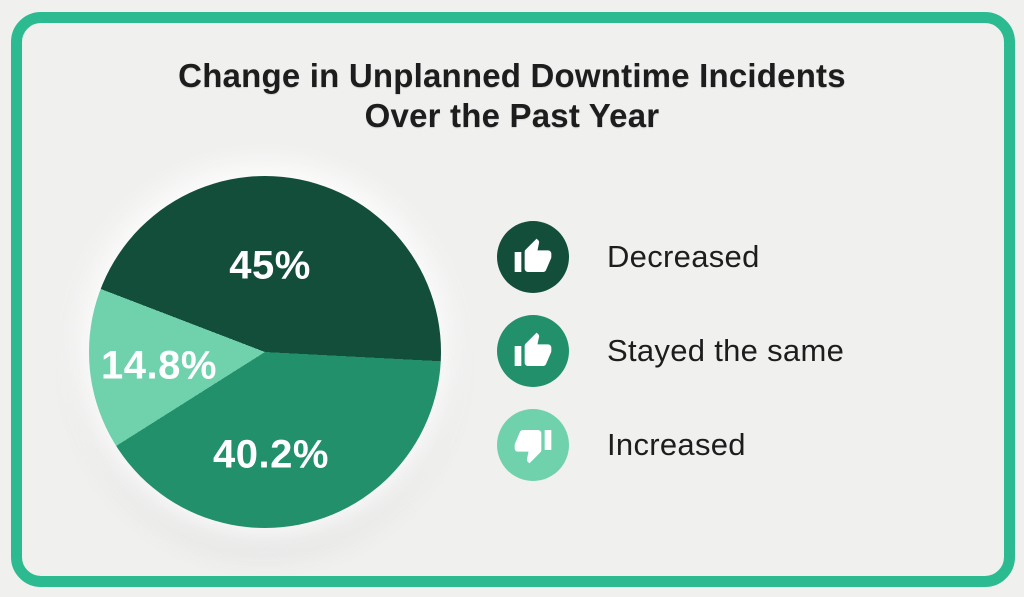 The image size is (1024, 597). Describe the element at coordinates (270, 265) in the screenshot. I see `pie-slice-label-decreased: 45%` at that location.